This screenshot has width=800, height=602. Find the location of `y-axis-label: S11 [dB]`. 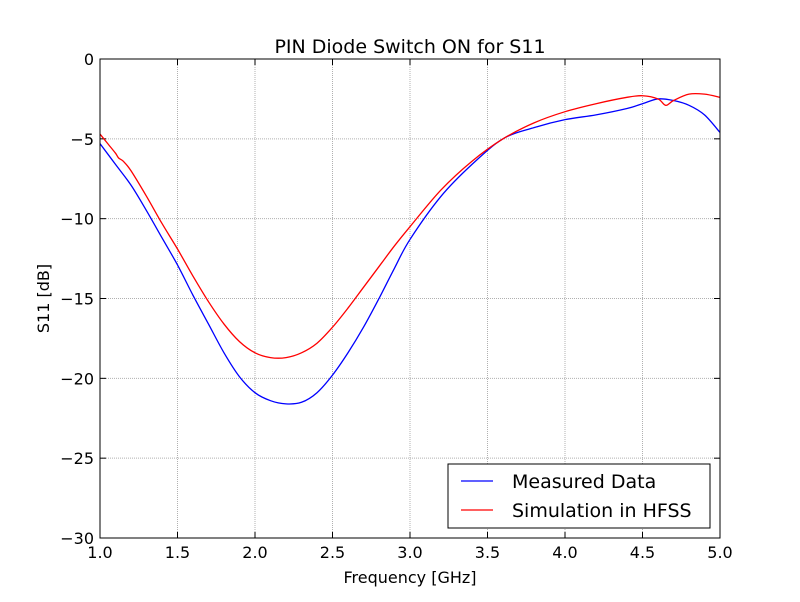

y-axis-label: S11 [dB] is located at coordinates (43, 298).